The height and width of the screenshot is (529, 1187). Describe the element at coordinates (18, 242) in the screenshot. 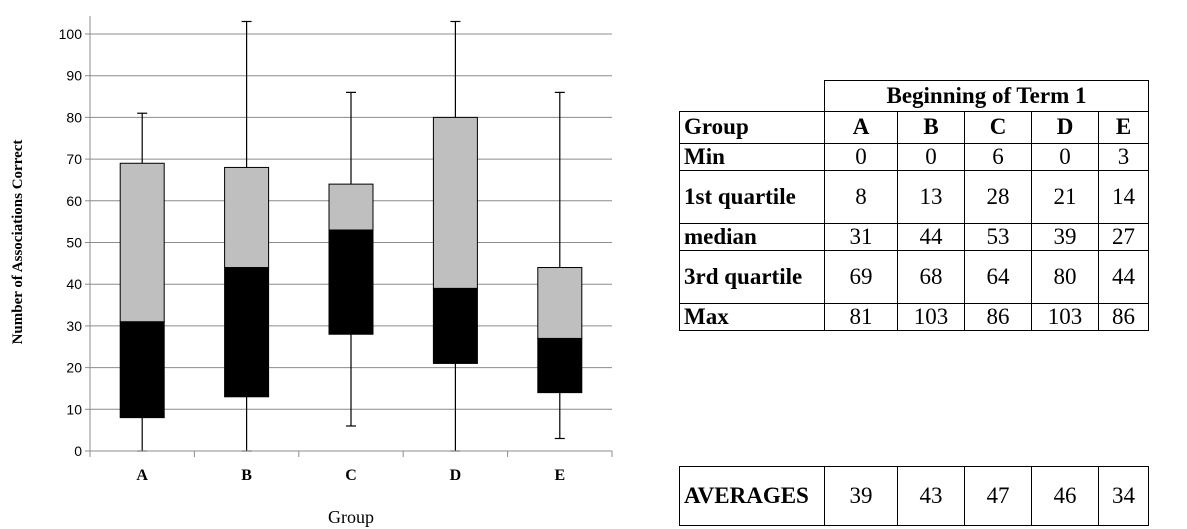

I see `y-axis-title: Number of Associations Correct` at that location.